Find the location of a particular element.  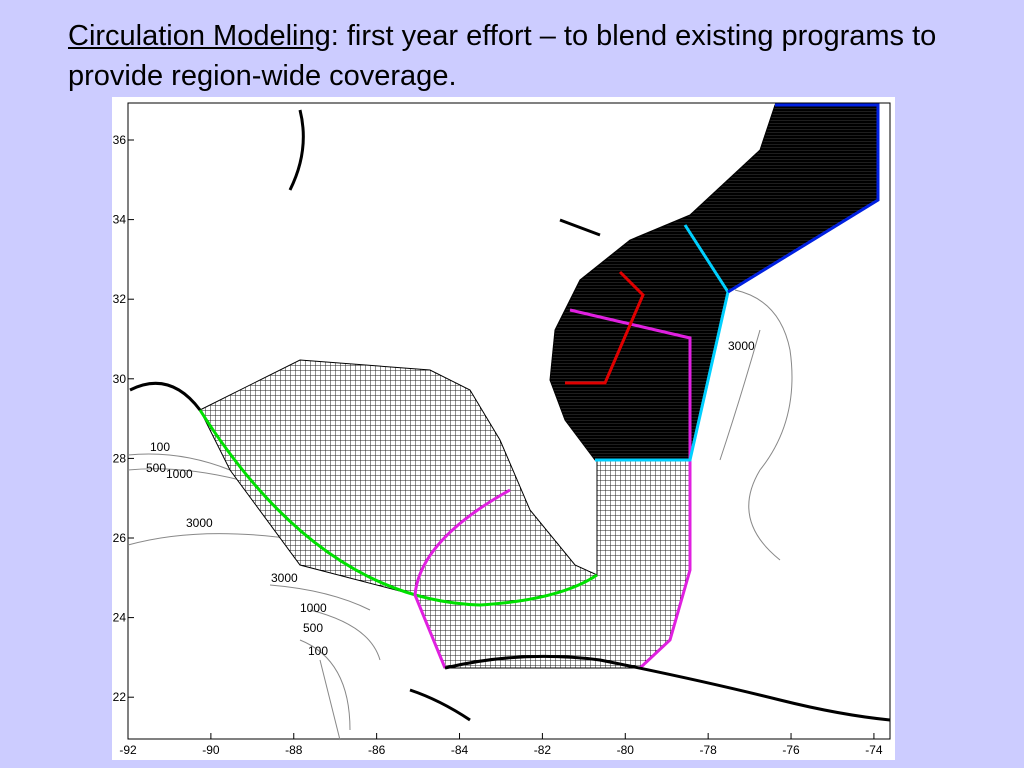

x-tick-label: -80 is located at coordinates (626, 750).